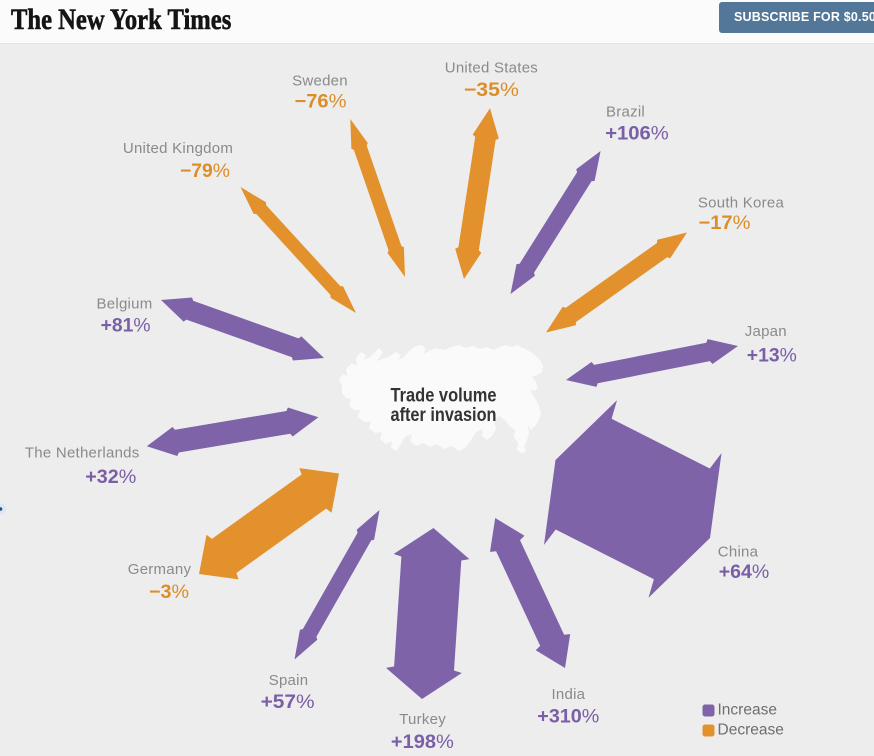  I want to click on svg-text: Decrease, so click(751, 730).